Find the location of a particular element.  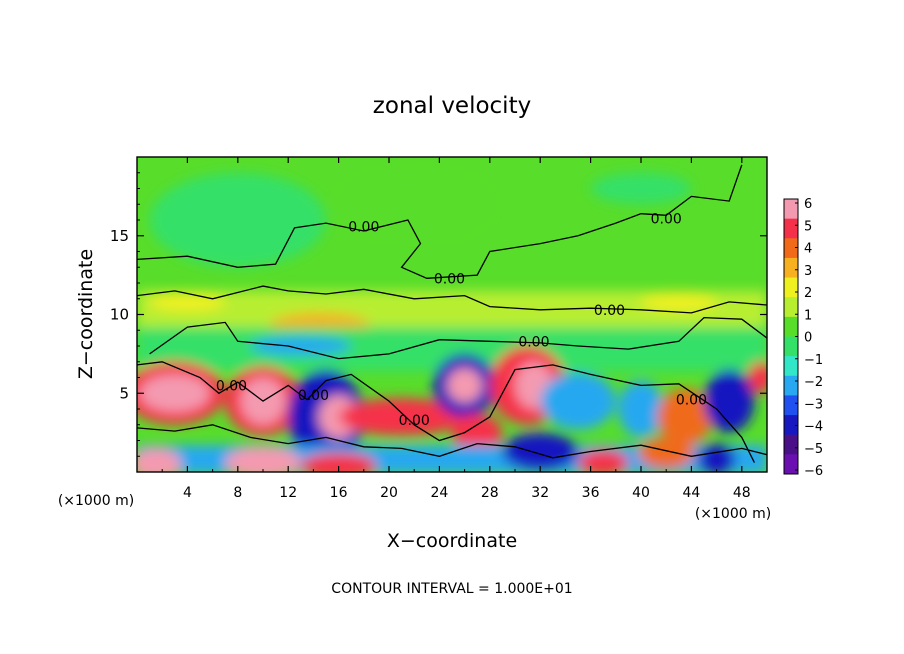

colorbar-tick-label-11: −5 is located at coordinates (813, 449).